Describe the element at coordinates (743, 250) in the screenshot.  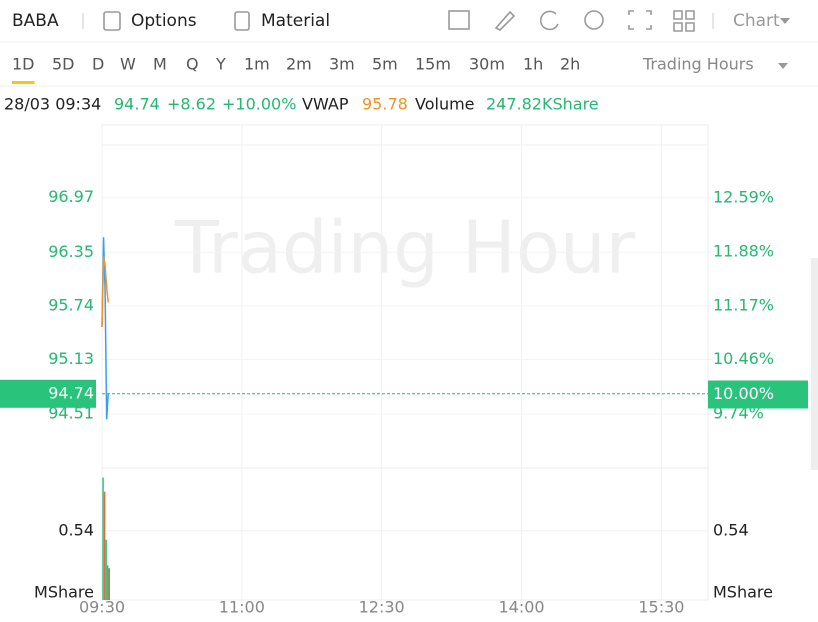
I see `y2-tick-label: 11.88%` at that location.